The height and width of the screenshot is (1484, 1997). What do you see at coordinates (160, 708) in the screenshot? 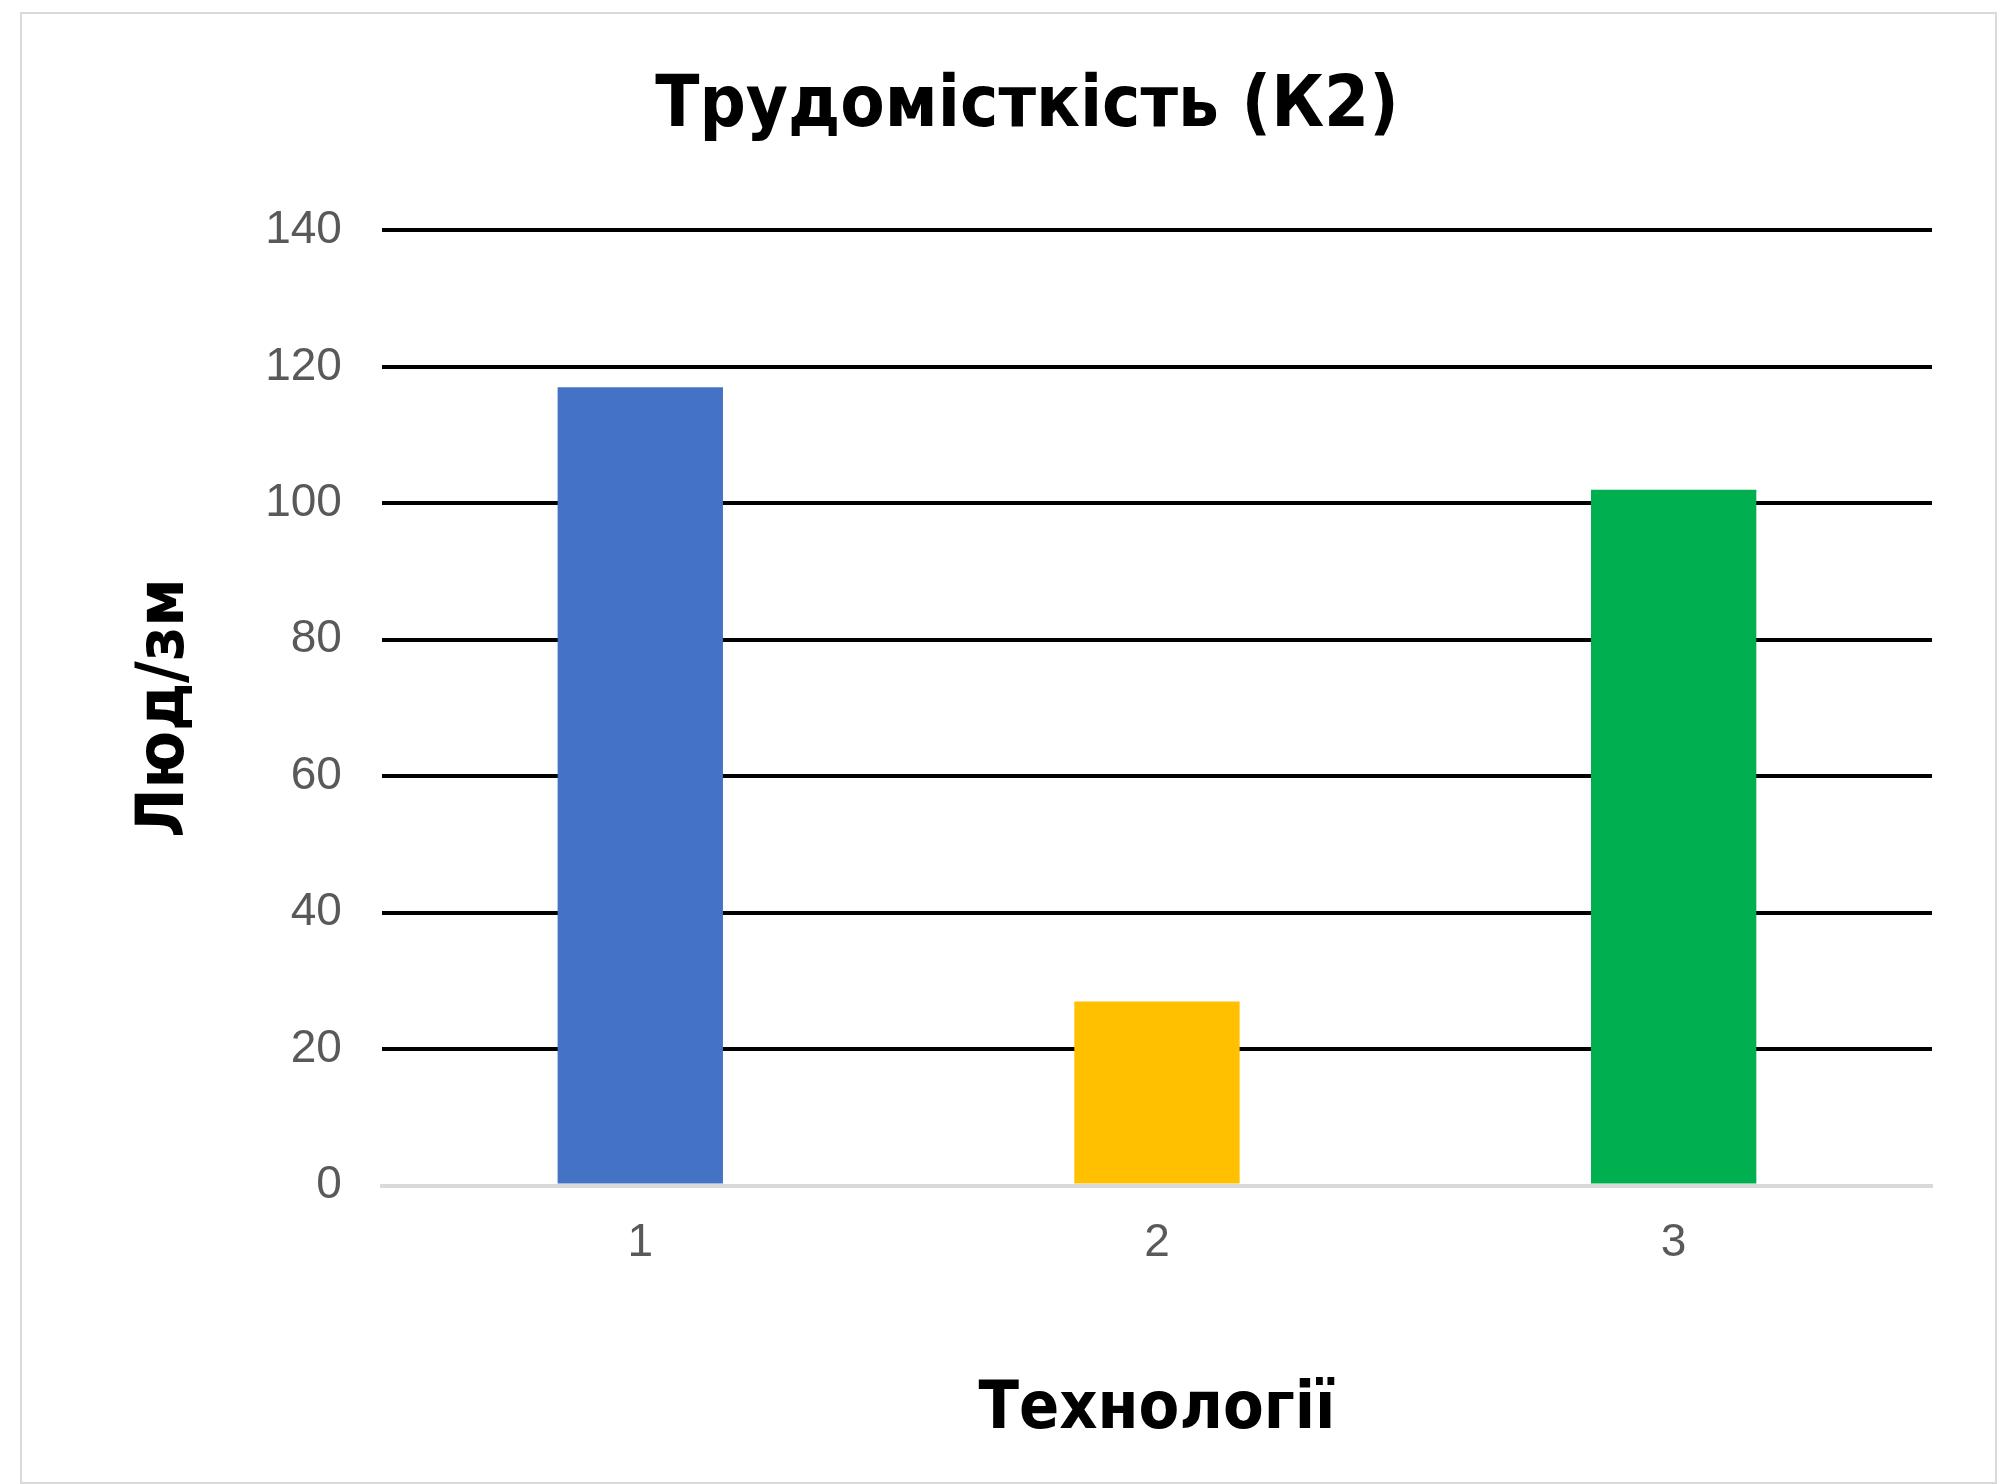
I see `y-axis-title: Люд/зм` at bounding box center [160, 708].